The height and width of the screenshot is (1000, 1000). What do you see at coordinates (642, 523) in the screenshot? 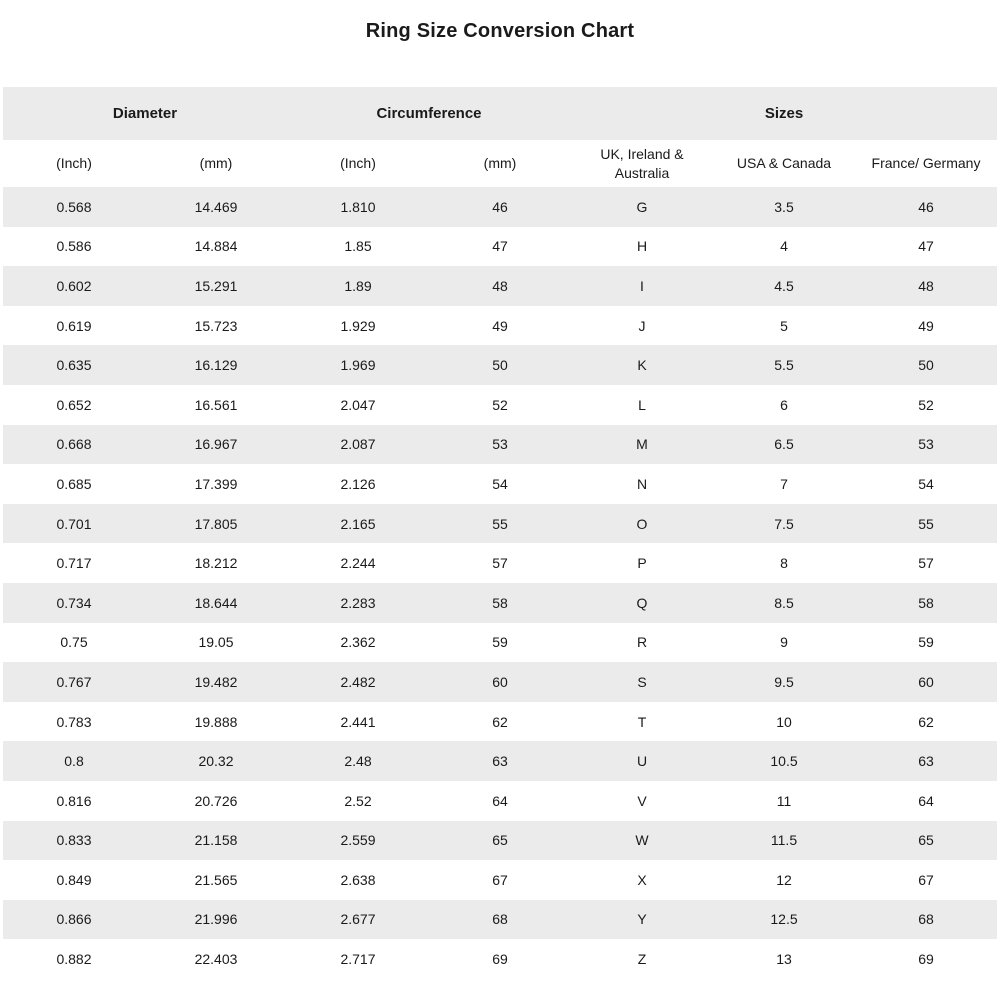
I see `table-cell-col-4: O` at bounding box center [642, 523].